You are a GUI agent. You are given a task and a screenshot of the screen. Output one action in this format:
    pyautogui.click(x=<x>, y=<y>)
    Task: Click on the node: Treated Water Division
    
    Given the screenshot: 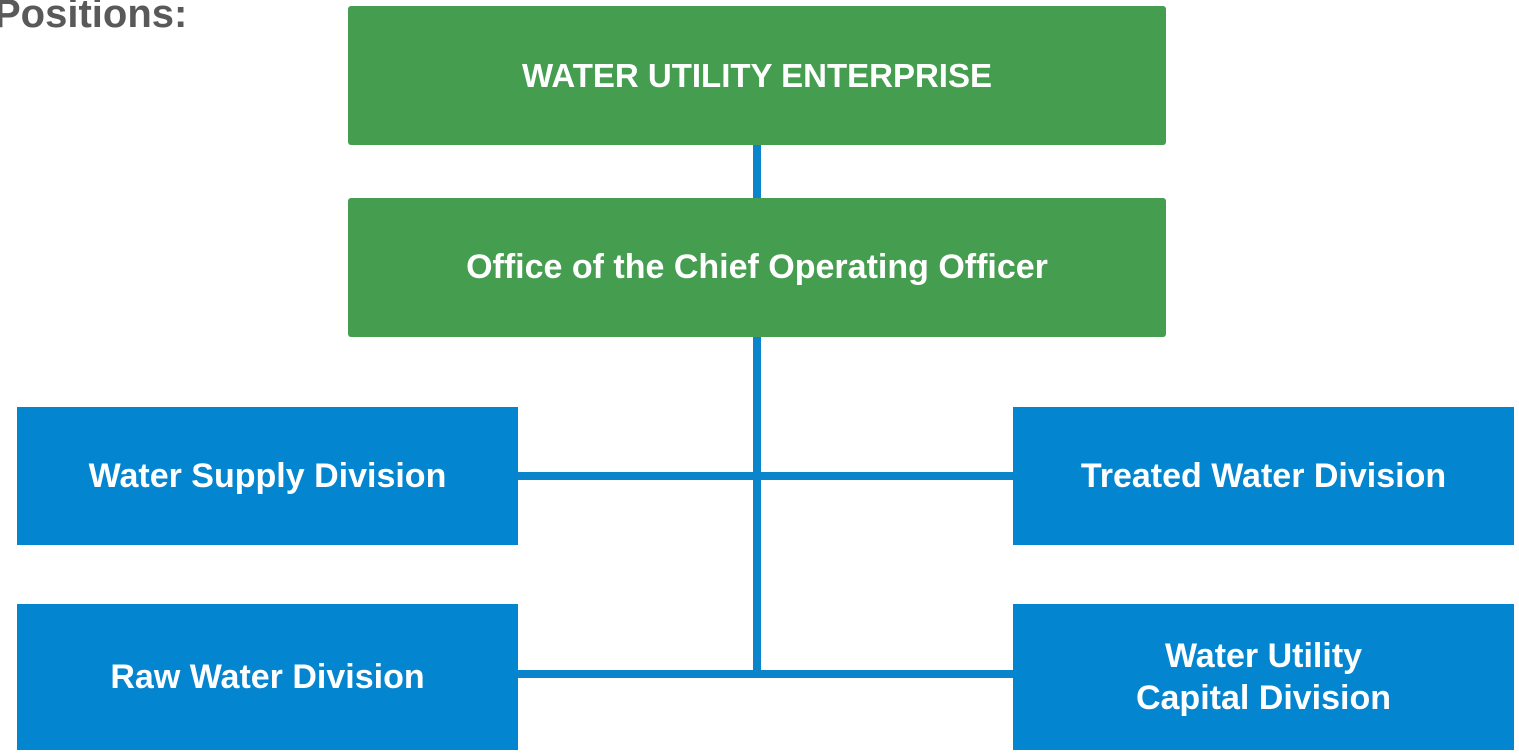 What is the action you would take?
    pyautogui.click(x=1263, y=476)
    